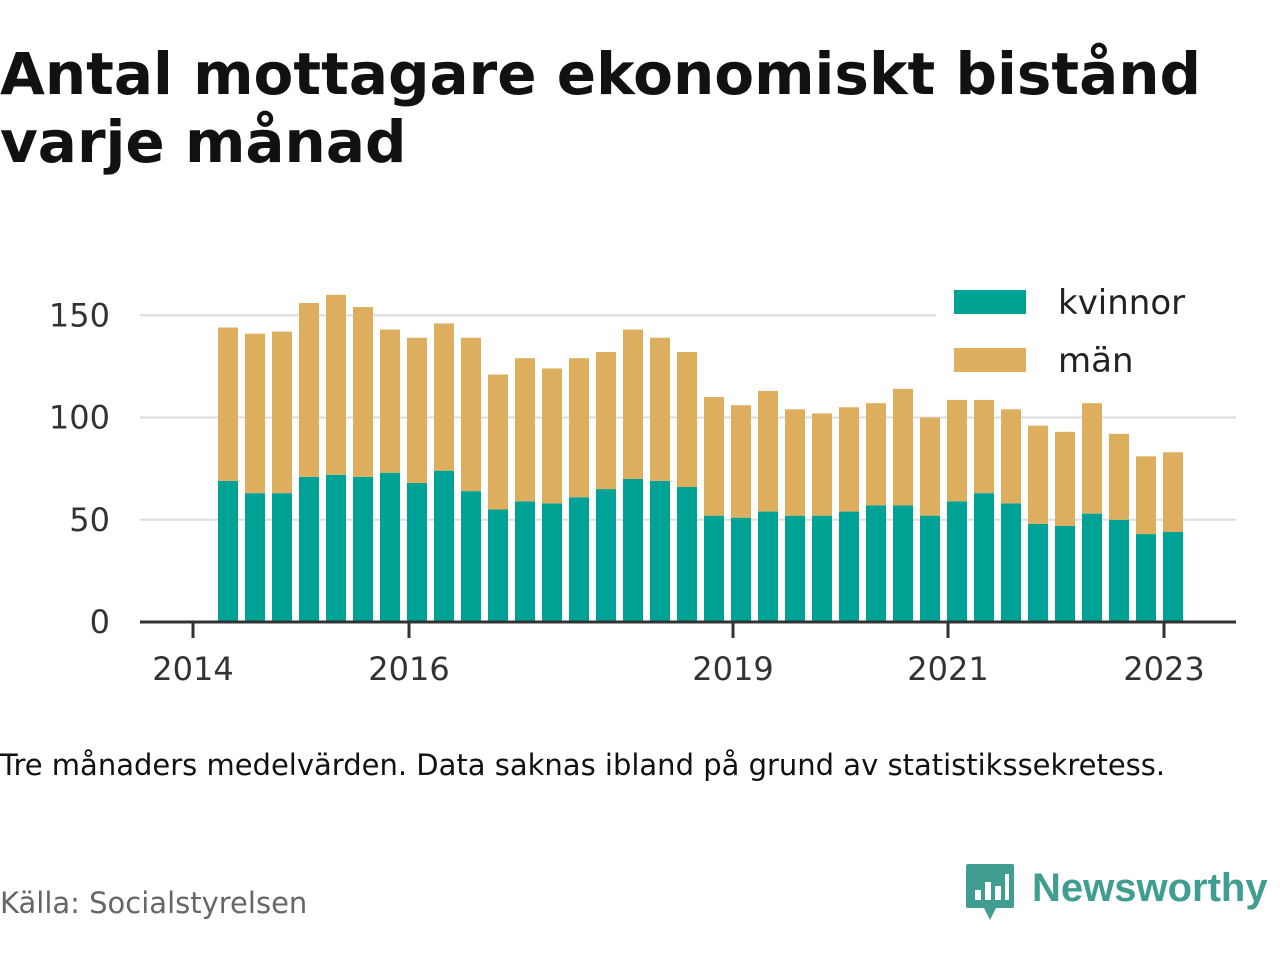 This screenshot has width=1280, height=960. I want to click on source-credit: Källa: Socialstyrelsen, so click(154, 903).